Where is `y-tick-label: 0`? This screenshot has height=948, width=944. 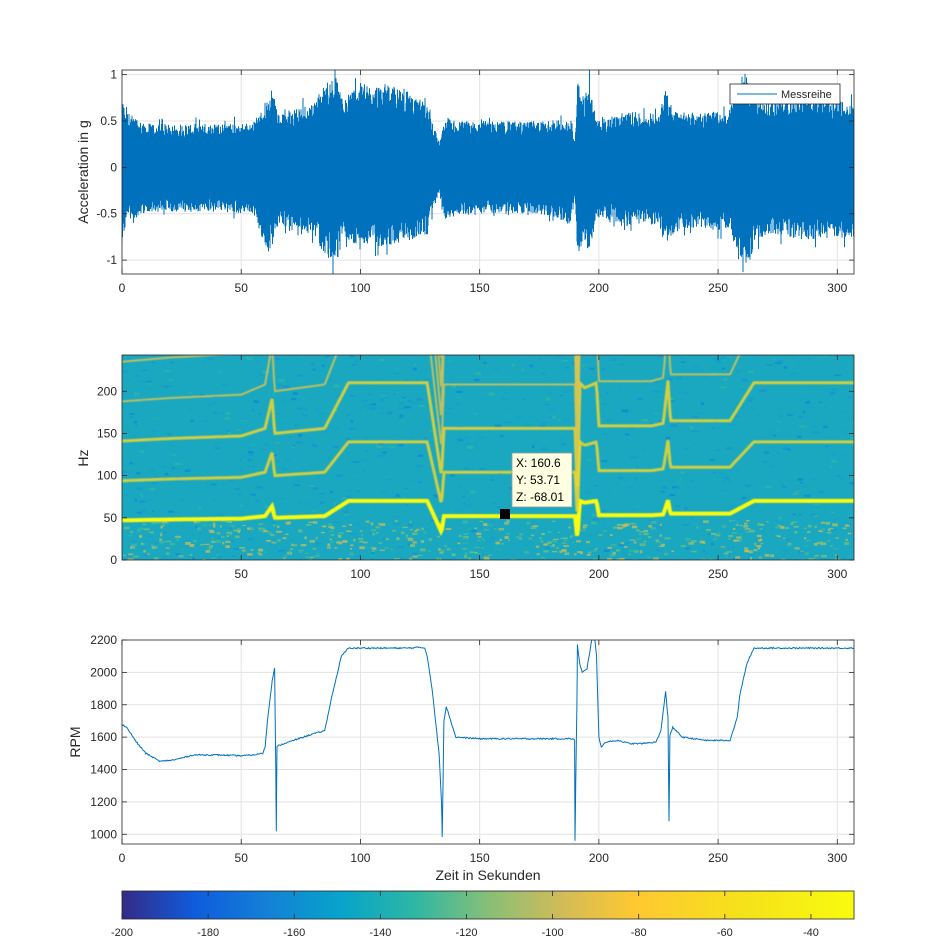 y-tick-label: 0 is located at coordinates (113, 560).